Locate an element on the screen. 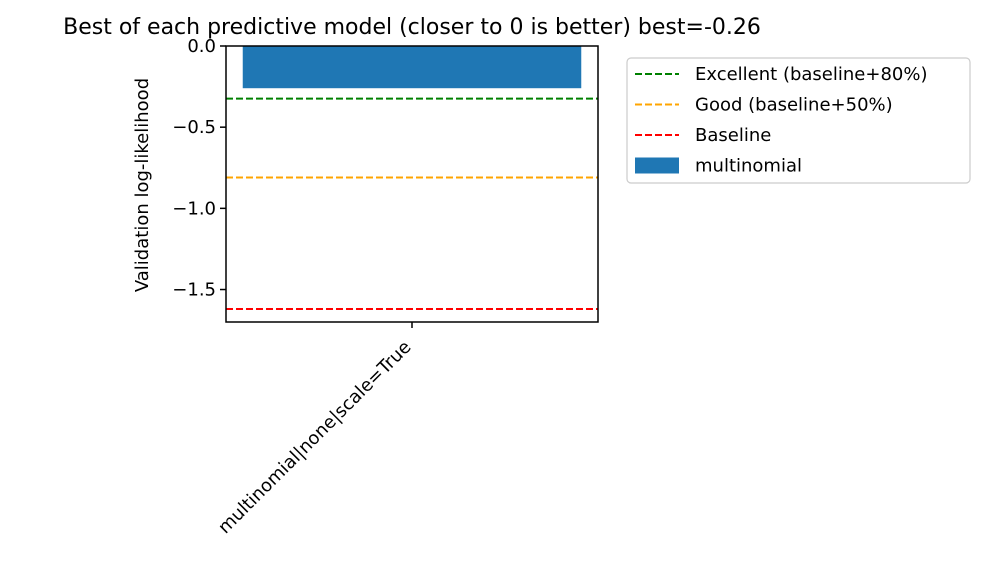  legend-label-2: Baseline is located at coordinates (733, 135).